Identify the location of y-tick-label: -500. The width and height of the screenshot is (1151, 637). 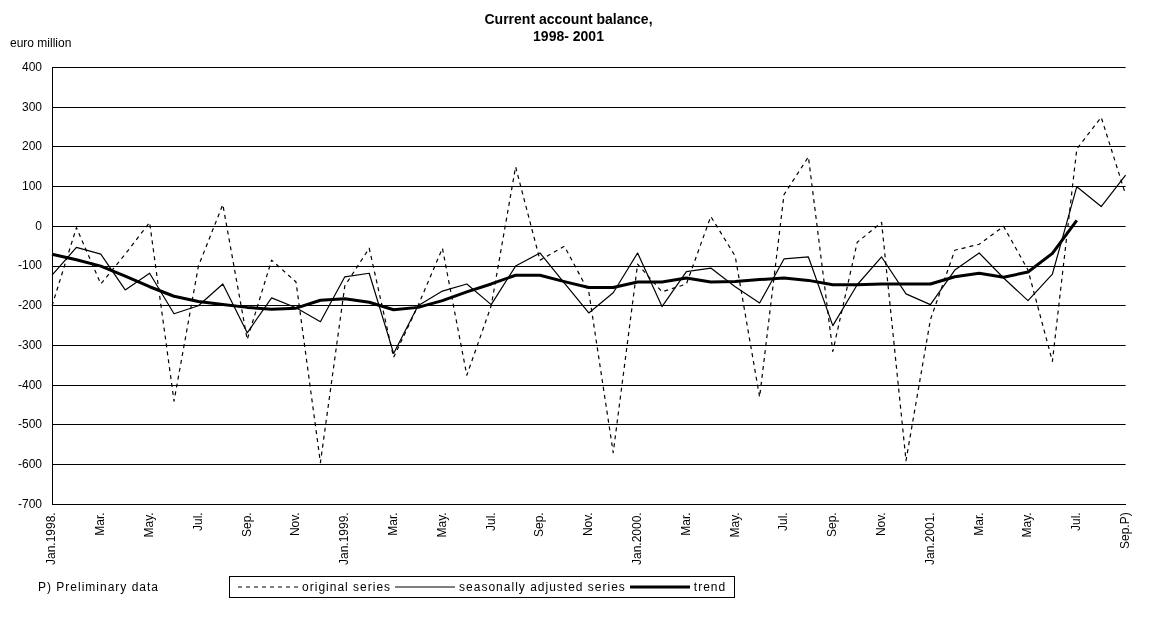
(30, 424).